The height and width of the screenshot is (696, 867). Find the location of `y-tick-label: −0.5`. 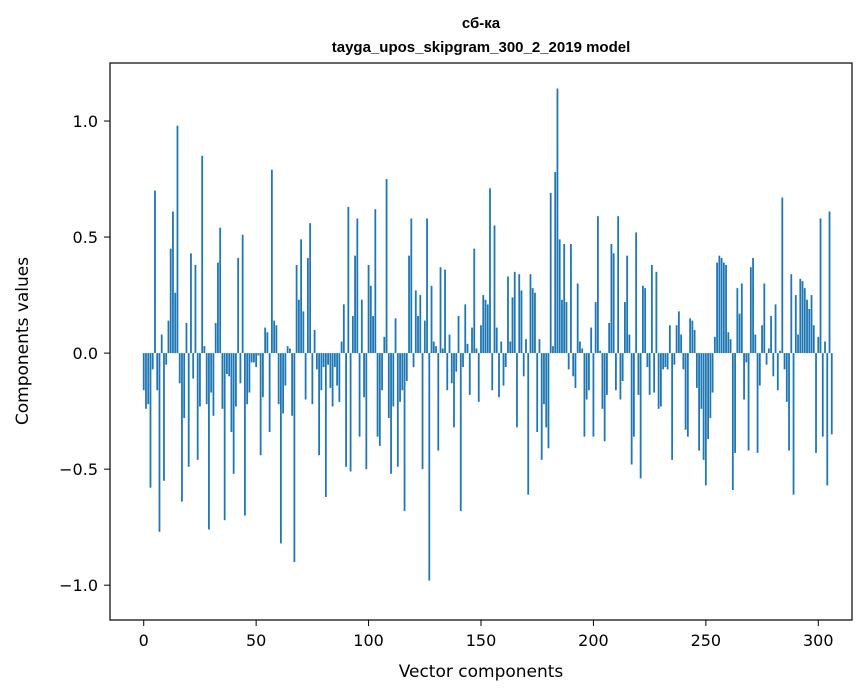

y-tick-label: −0.5 is located at coordinates (78, 469).